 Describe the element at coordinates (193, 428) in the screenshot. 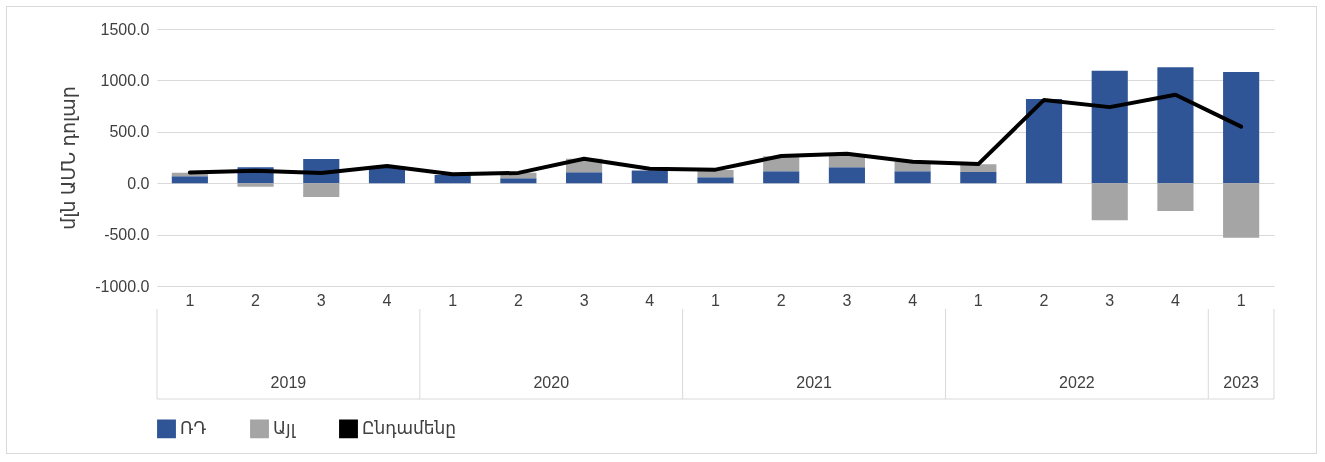

I see `legend-label: ՌԴ` at that location.